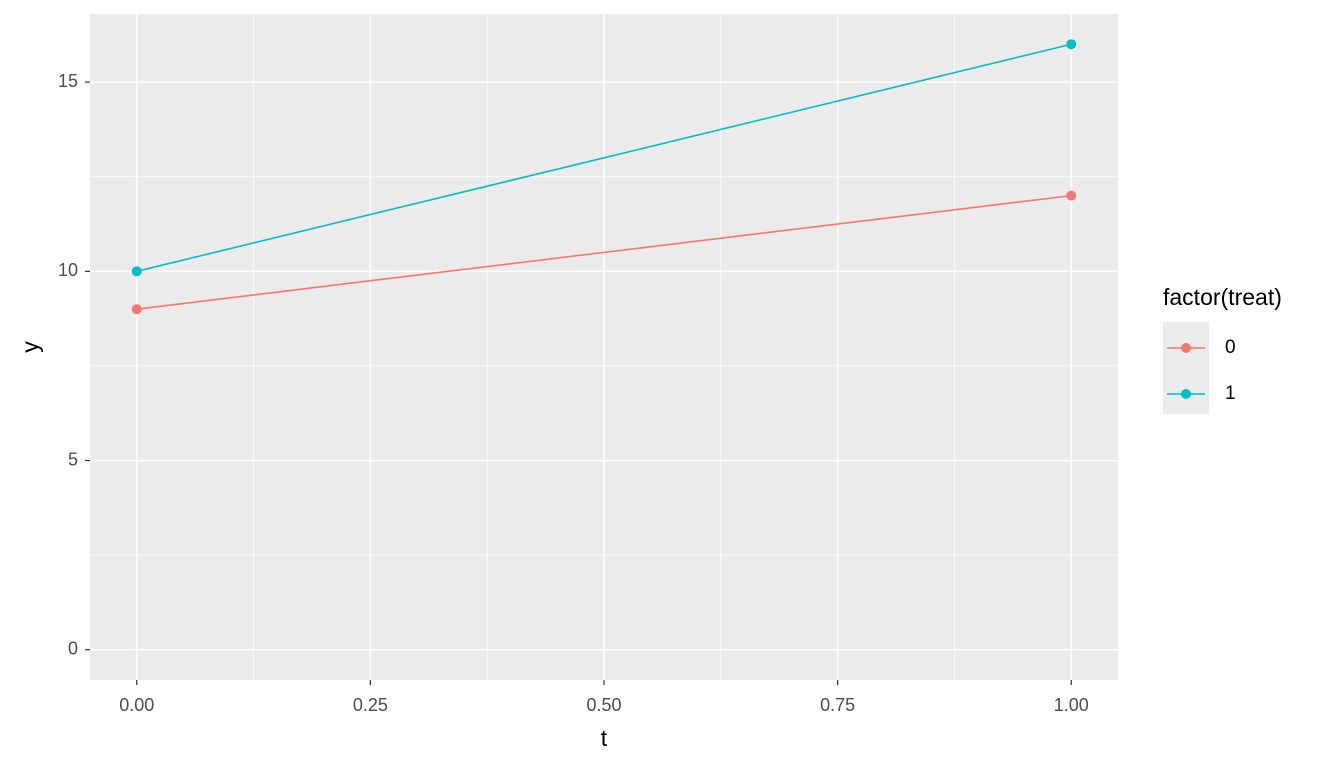  What do you see at coordinates (1222, 297) in the screenshot?
I see `legend-title: factor(treat)` at bounding box center [1222, 297].